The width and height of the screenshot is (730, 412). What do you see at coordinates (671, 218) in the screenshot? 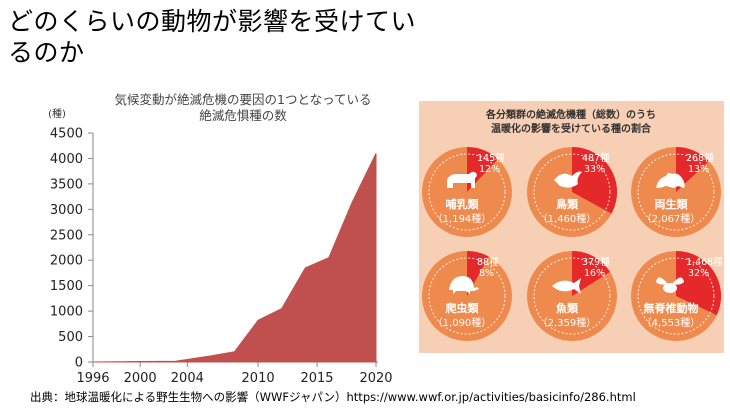
I see `pie-group-total: （2,067種）` at bounding box center [671, 218].